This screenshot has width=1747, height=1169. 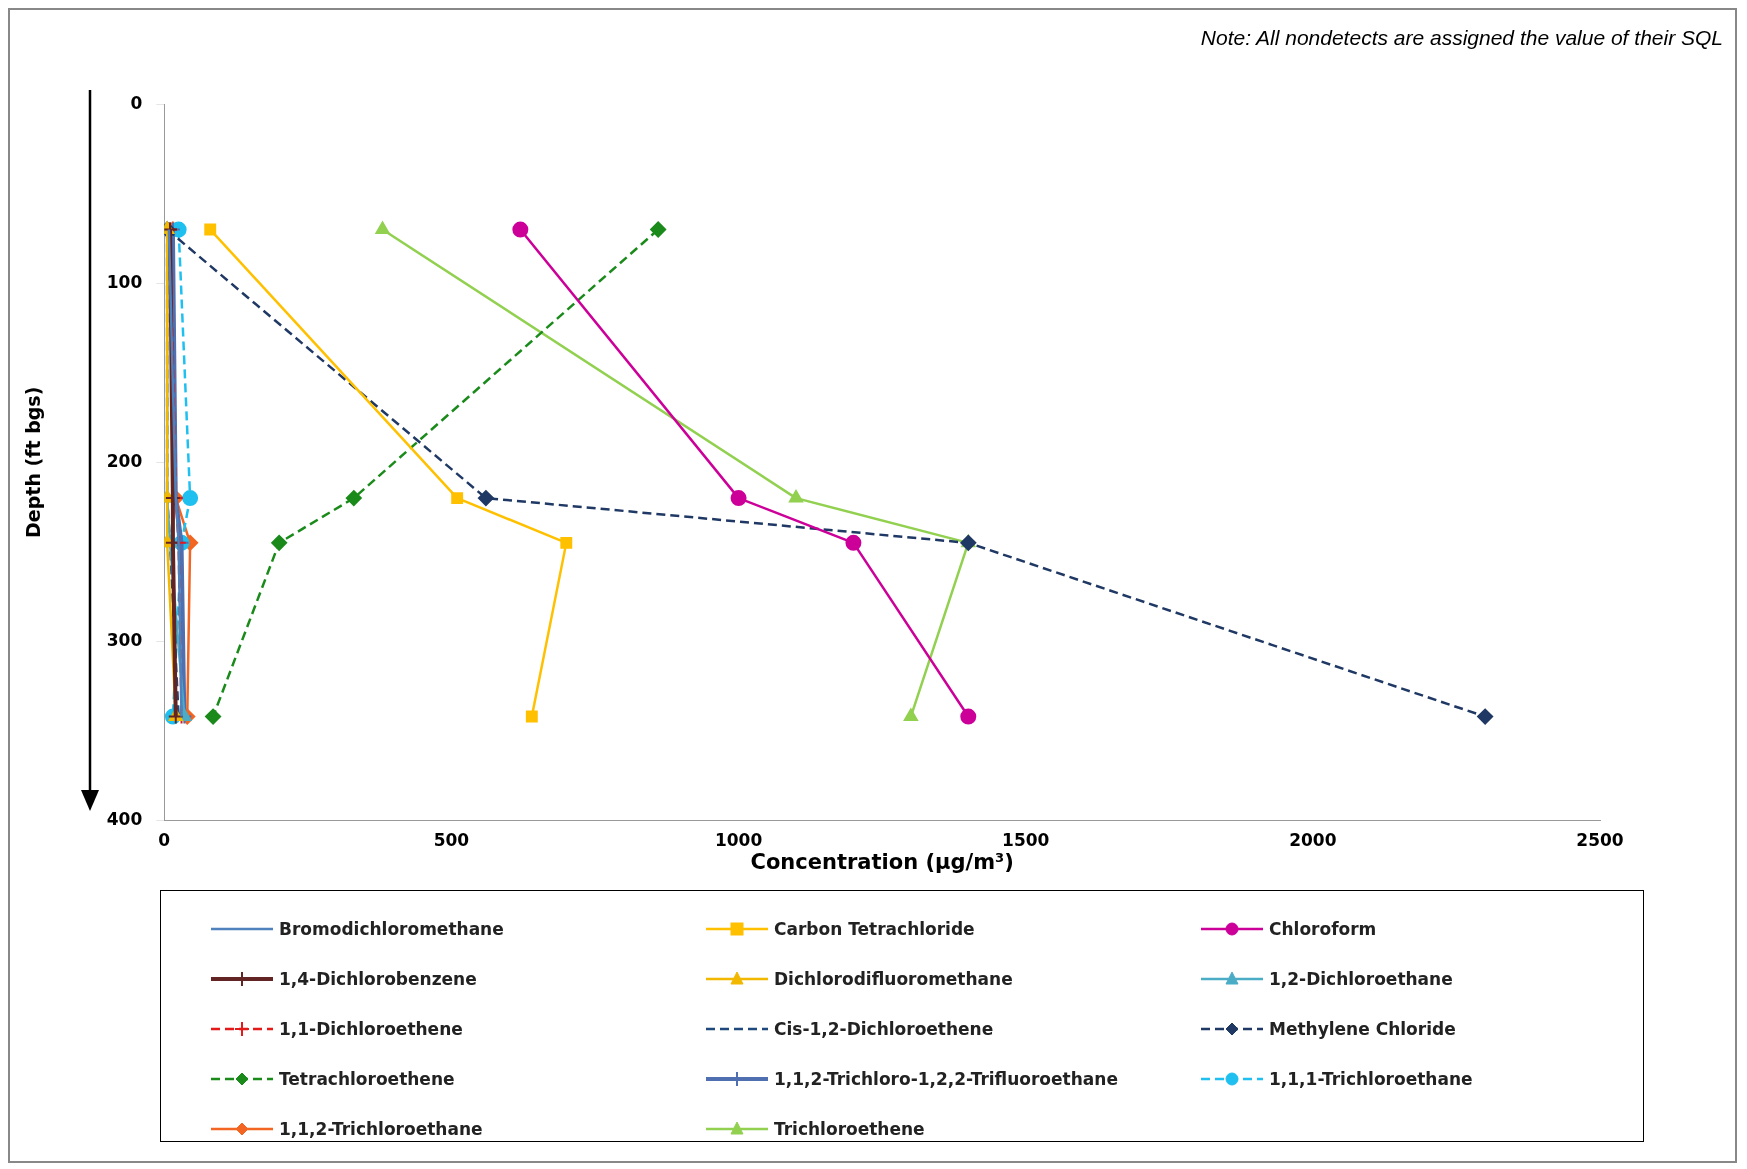 What do you see at coordinates (124, 460) in the screenshot?
I see `y-tick-label: 200` at bounding box center [124, 460].